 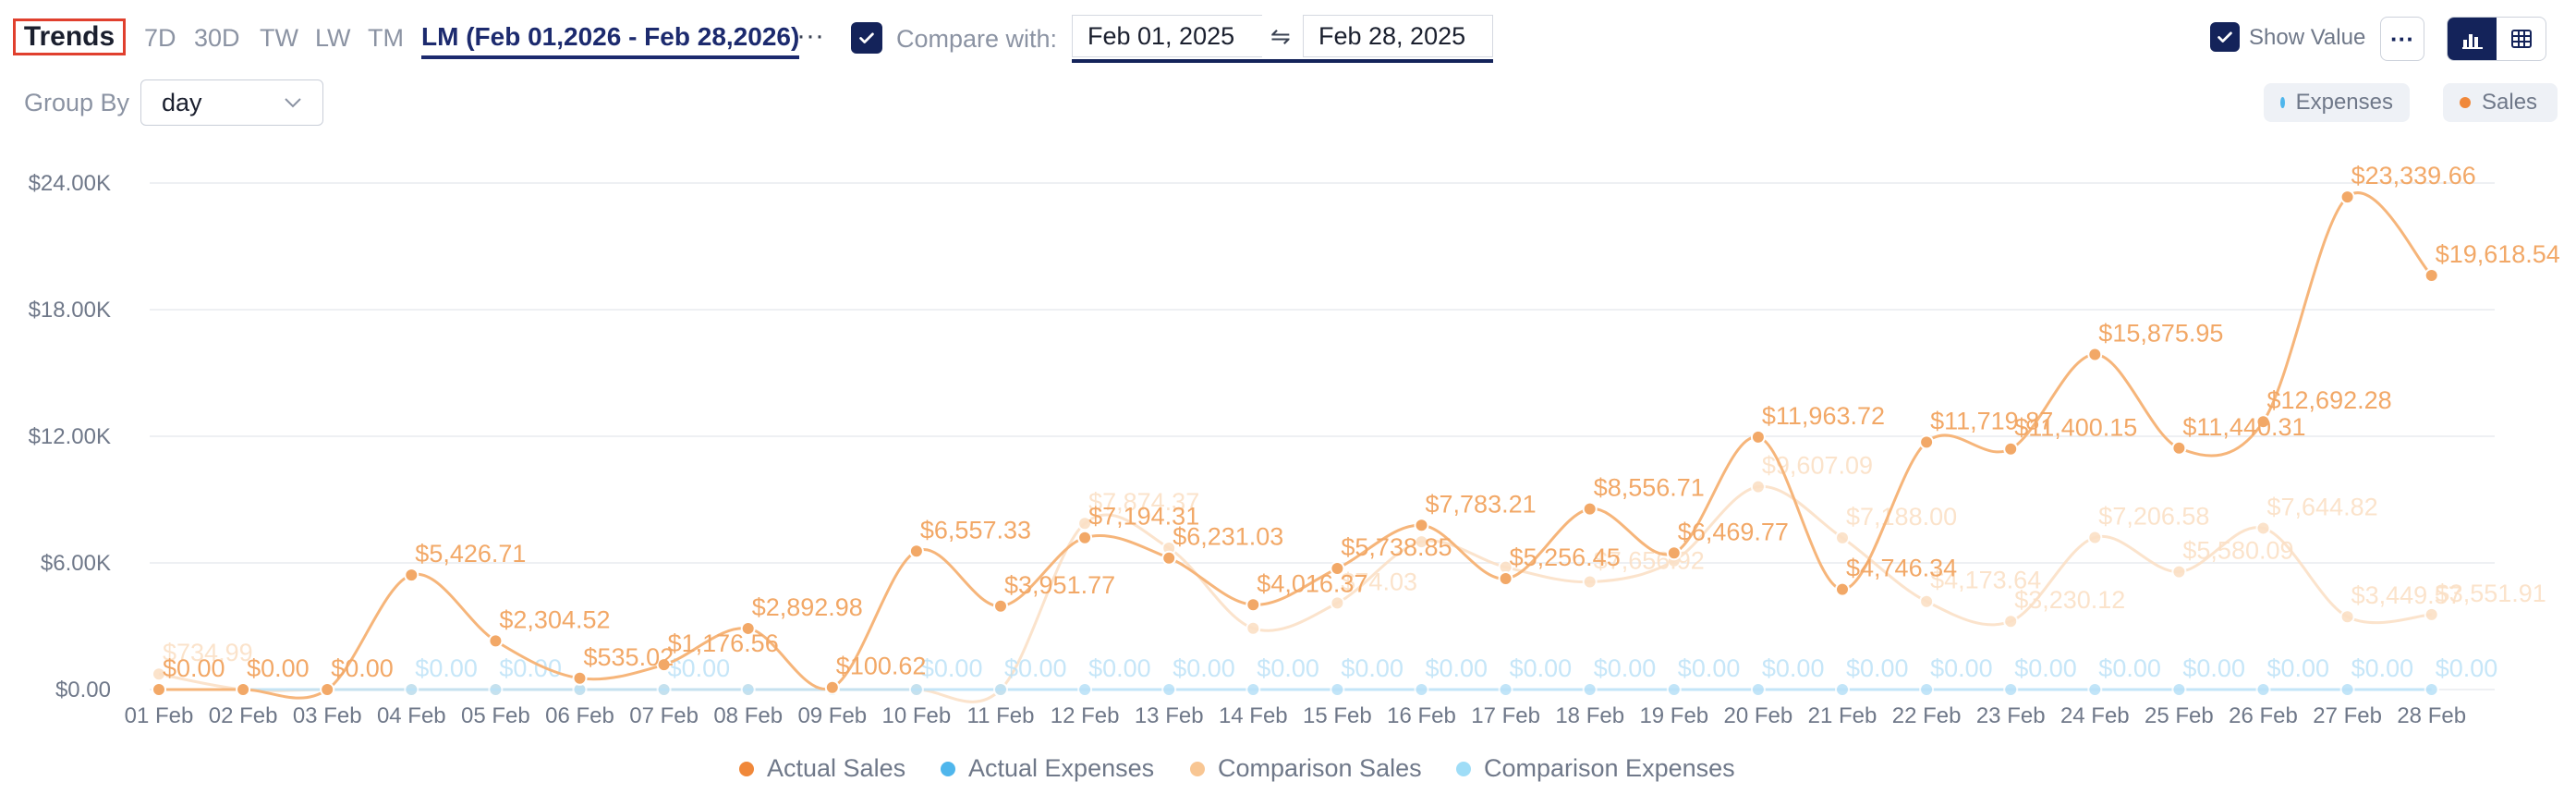 I want to click on compare-to-date: Feb 28, 2025, so click(x=1398, y=36).